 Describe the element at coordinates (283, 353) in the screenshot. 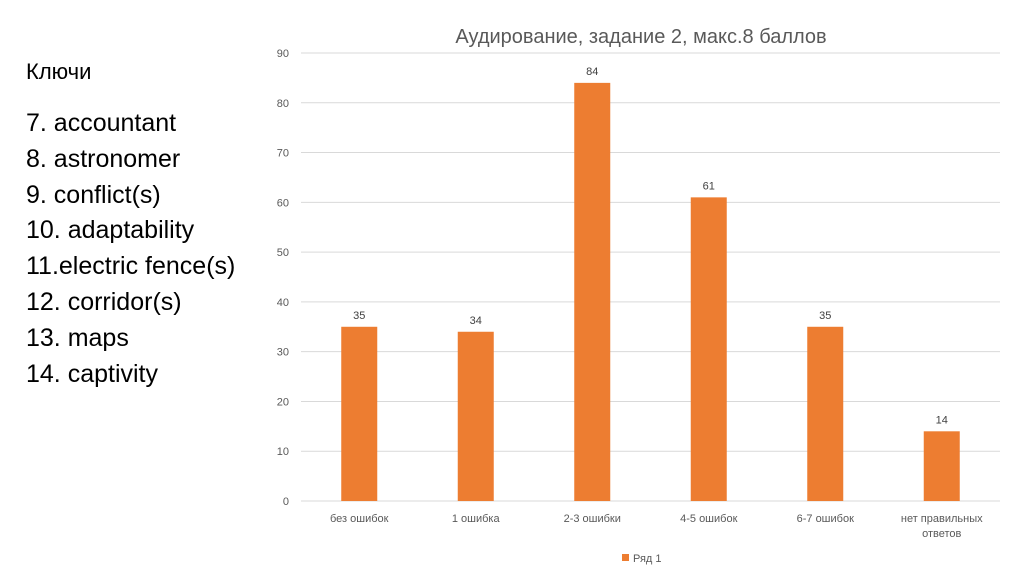

I see `y-tick-label: 30` at that location.